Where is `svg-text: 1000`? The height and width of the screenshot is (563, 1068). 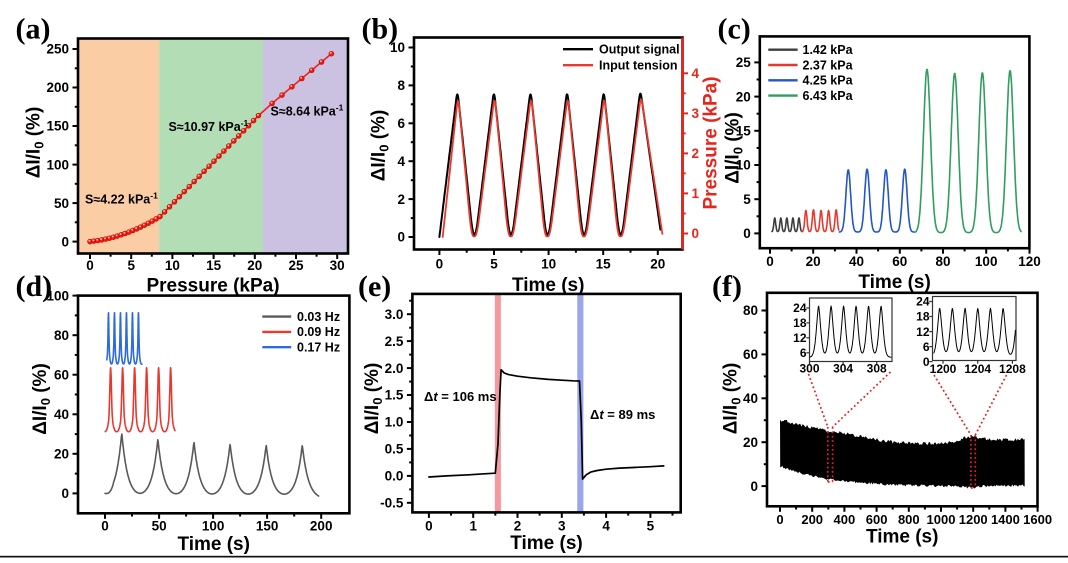 svg-text: 1000 is located at coordinates (941, 519).